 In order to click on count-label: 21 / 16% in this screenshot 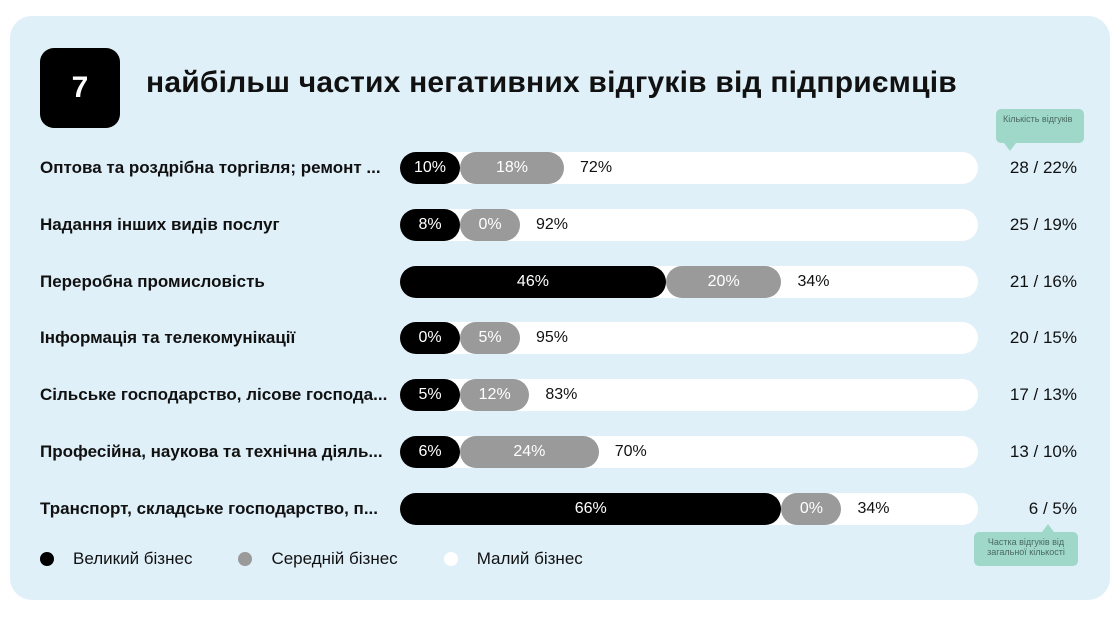, I will do `click(1043, 281)`.